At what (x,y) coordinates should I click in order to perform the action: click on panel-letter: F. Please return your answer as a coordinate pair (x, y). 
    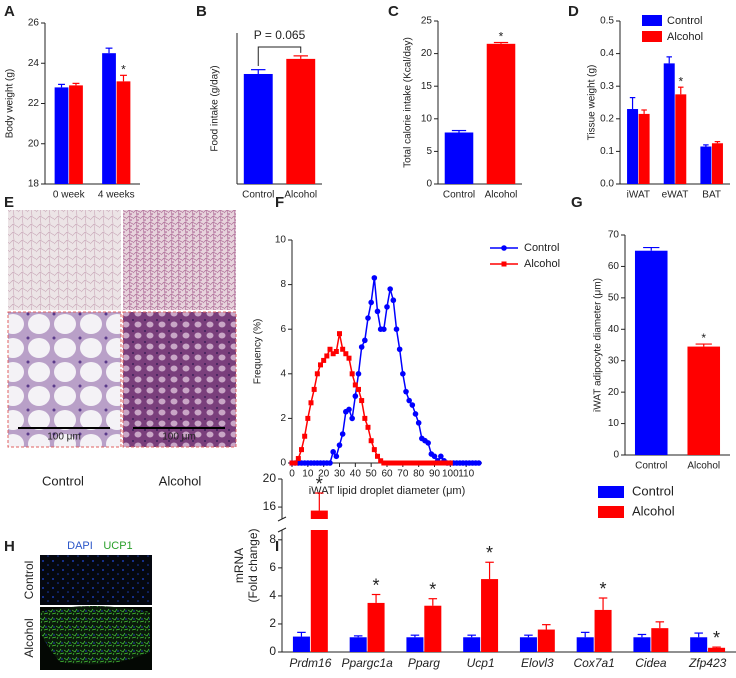
    Looking at the image, I should click on (279, 202).